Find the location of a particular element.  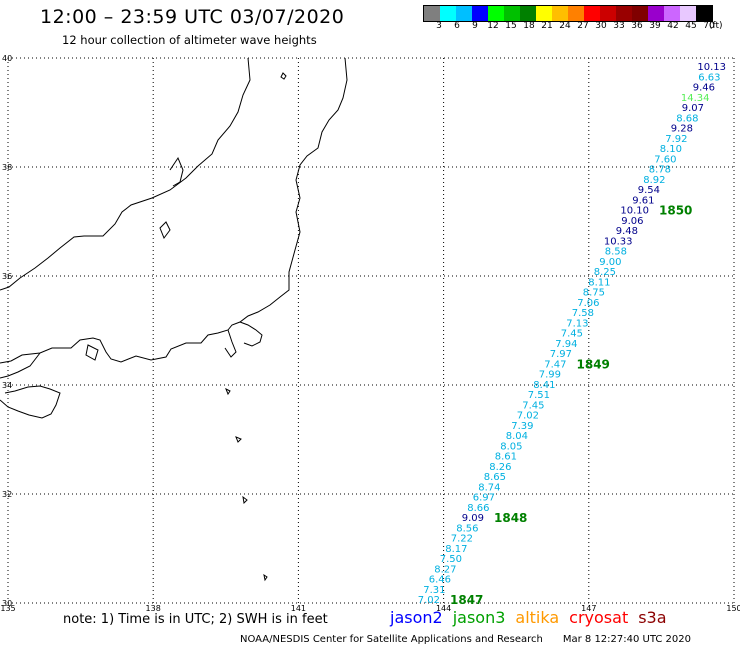

swh-value: 14.34 is located at coordinates (695, 98).